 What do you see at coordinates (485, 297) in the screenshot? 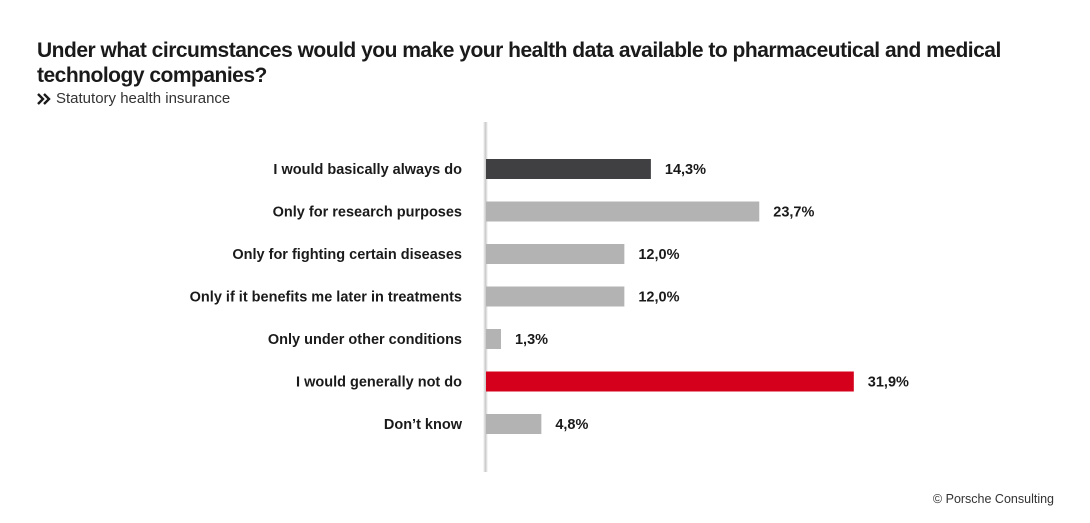
I see `y-axis-line` at bounding box center [485, 297].